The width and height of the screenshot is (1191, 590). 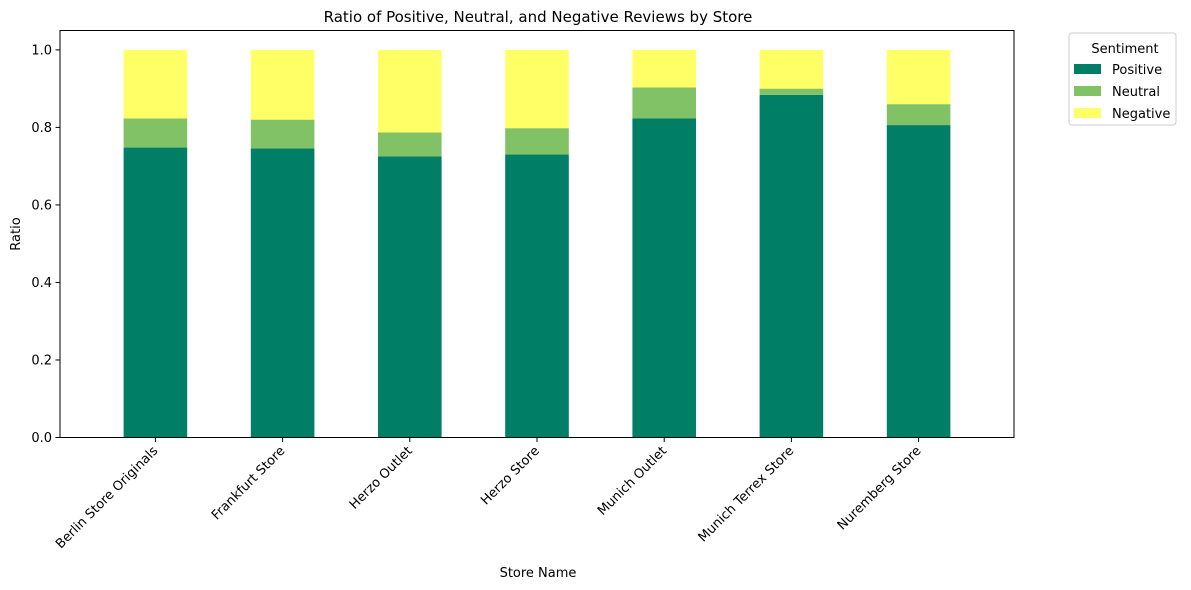 I want to click on legend-frame, so click(x=1122, y=79).